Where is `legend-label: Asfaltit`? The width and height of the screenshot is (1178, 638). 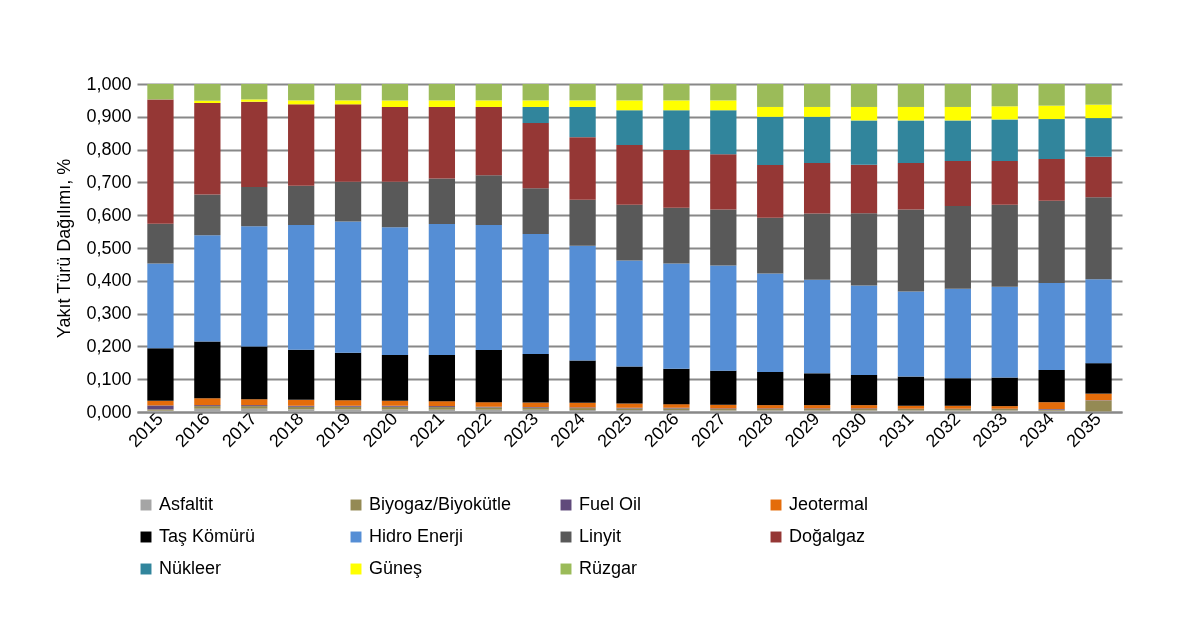 legend-label: Asfaltit is located at coordinates (186, 504).